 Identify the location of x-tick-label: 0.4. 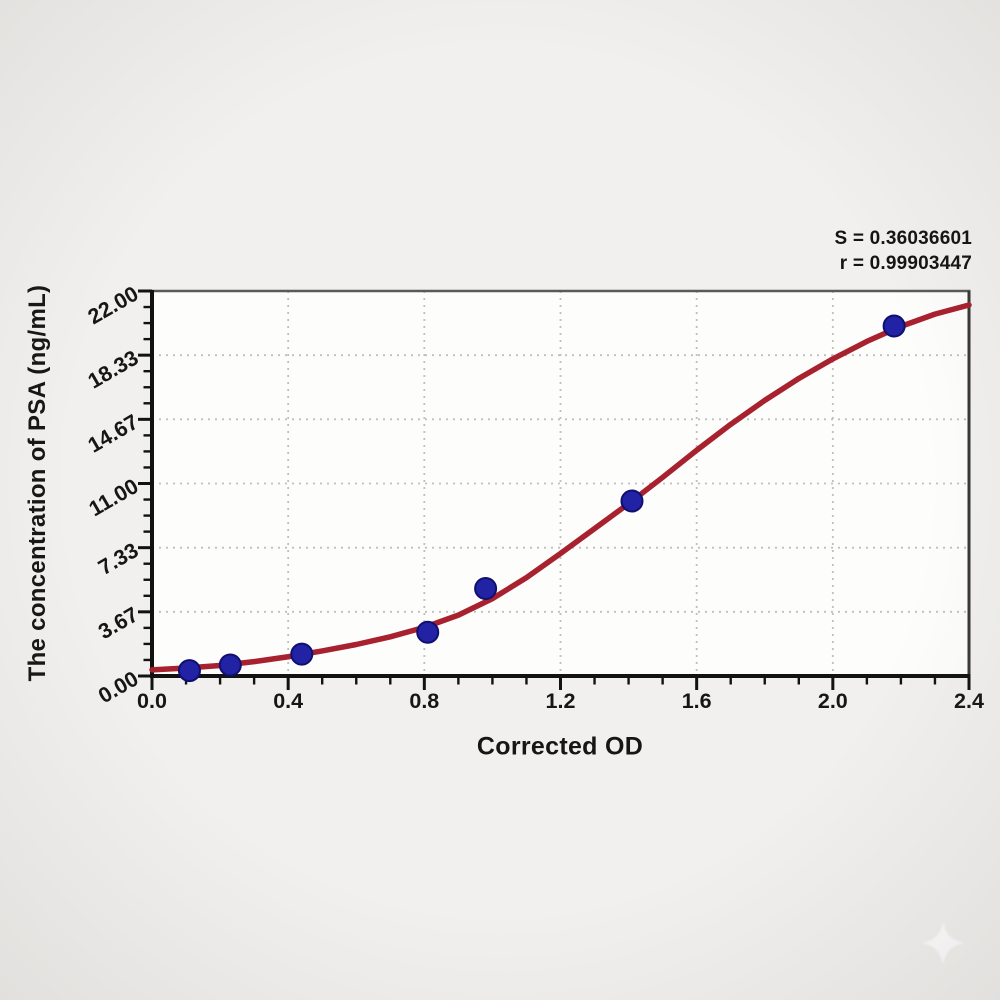
(288, 701).